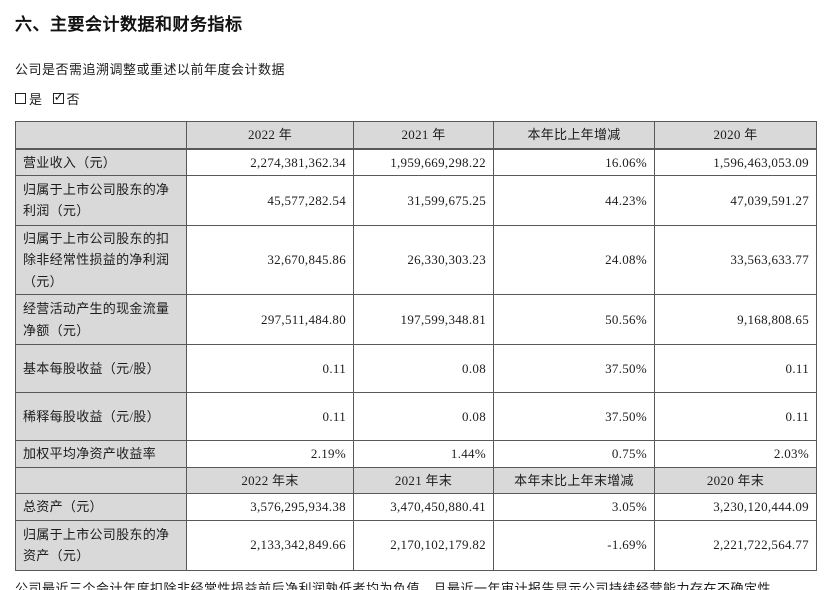 The height and width of the screenshot is (590, 831). Describe the element at coordinates (270, 507) in the screenshot. I see `metric-value: 3,576,295,934.38` at that location.